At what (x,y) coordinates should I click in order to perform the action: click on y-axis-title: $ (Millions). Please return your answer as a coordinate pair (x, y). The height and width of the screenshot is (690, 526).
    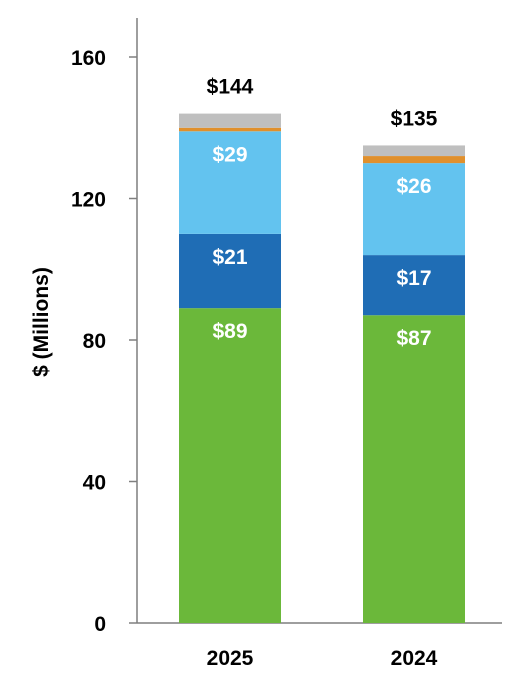
    Looking at the image, I should click on (41, 322).